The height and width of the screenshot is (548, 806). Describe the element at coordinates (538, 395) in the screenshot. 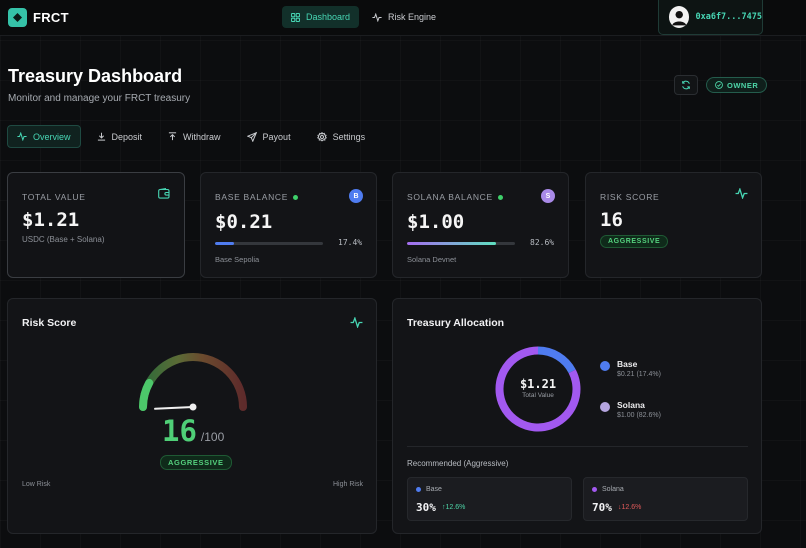

I see `donut-total-label: Total Value` at that location.